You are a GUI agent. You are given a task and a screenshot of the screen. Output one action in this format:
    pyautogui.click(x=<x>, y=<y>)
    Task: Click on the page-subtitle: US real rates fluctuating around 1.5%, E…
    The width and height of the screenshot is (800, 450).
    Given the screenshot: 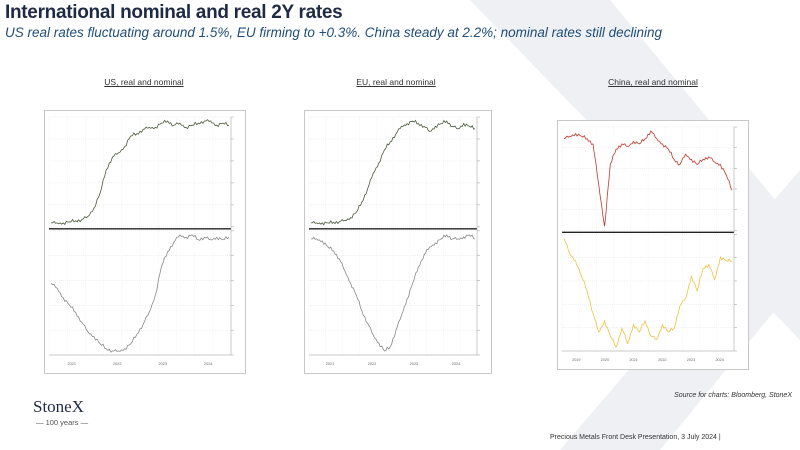 What is the action you would take?
    pyautogui.click(x=333, y=32)
    